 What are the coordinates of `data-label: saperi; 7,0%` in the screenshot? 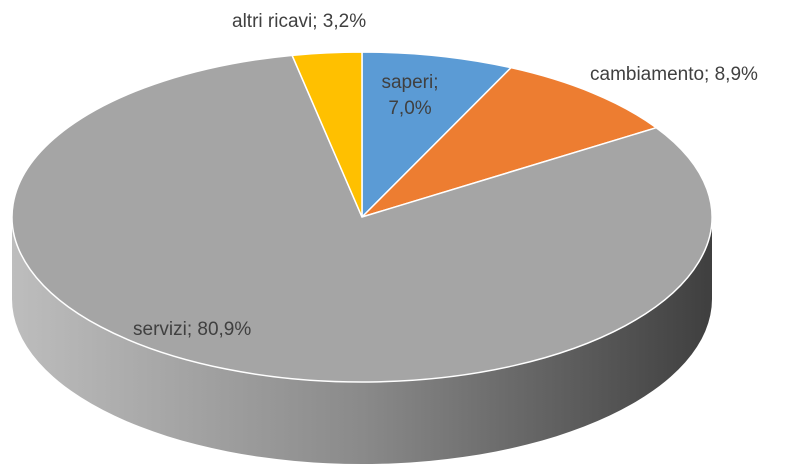 It's located at (410, 95).